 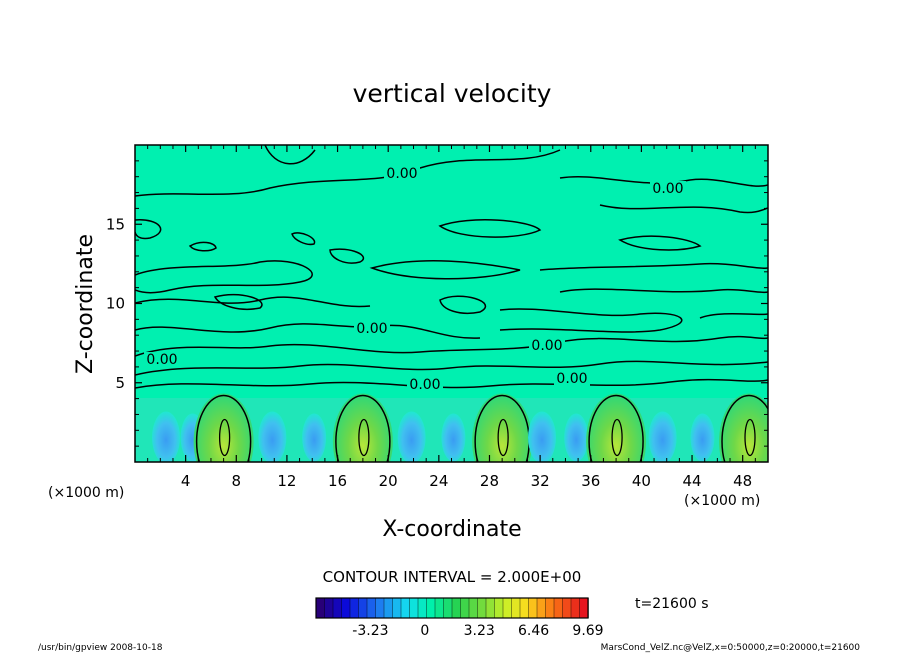 I want to click on y-axis-unit: (×1000 m), so click(x=86, y=493).